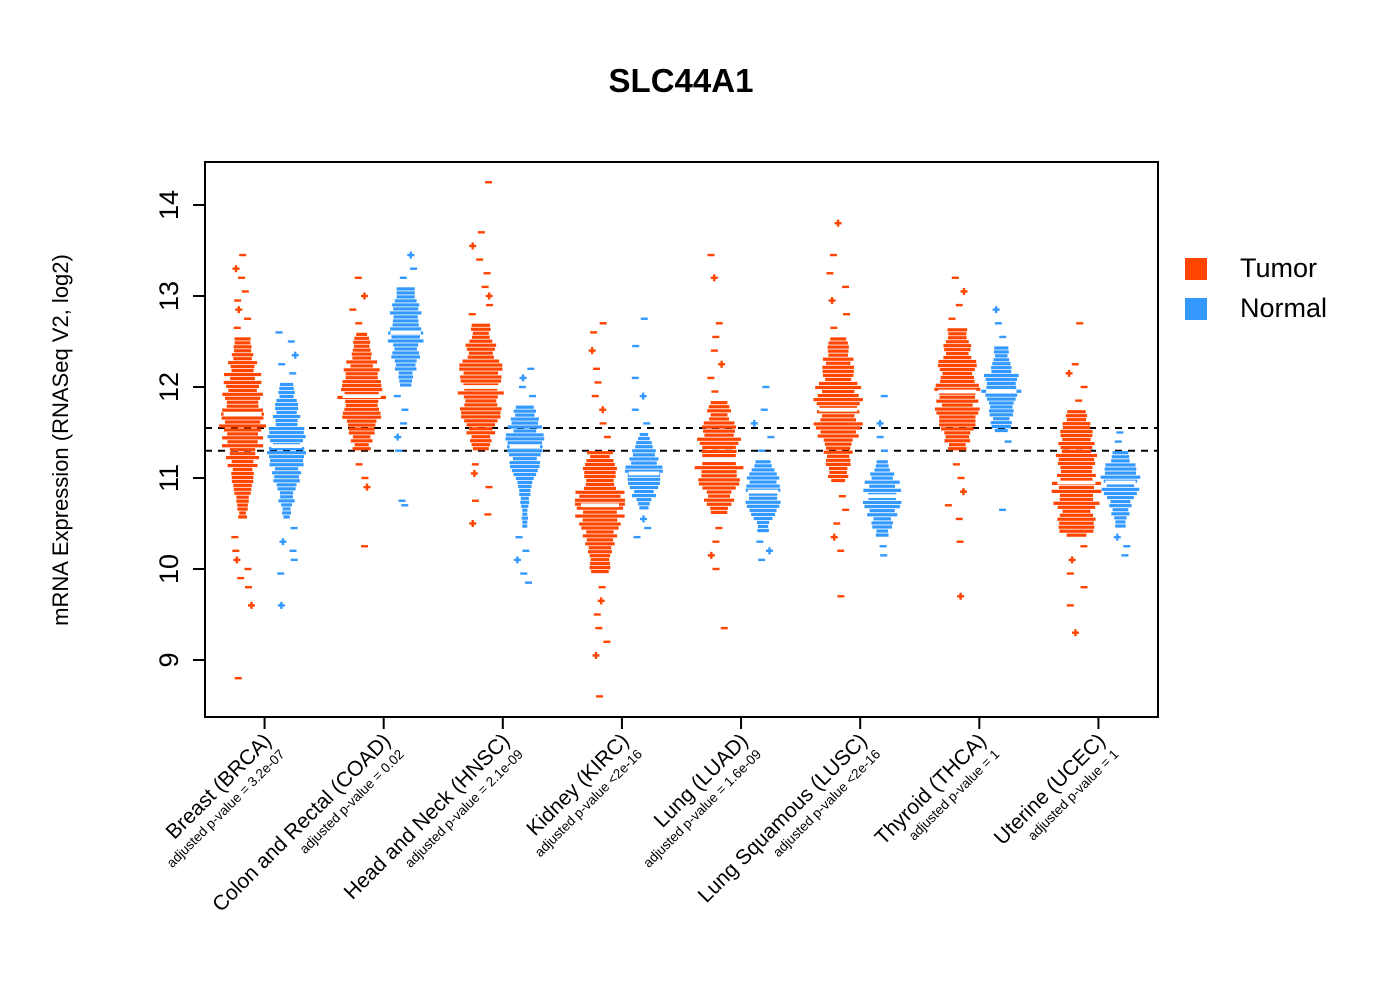  What do you see at coordinates (1065, 586) in the screenshot?
I see `category-7: Uterine (UCEC)adjusted p-value = 1` at bounding box center [1065, 586].